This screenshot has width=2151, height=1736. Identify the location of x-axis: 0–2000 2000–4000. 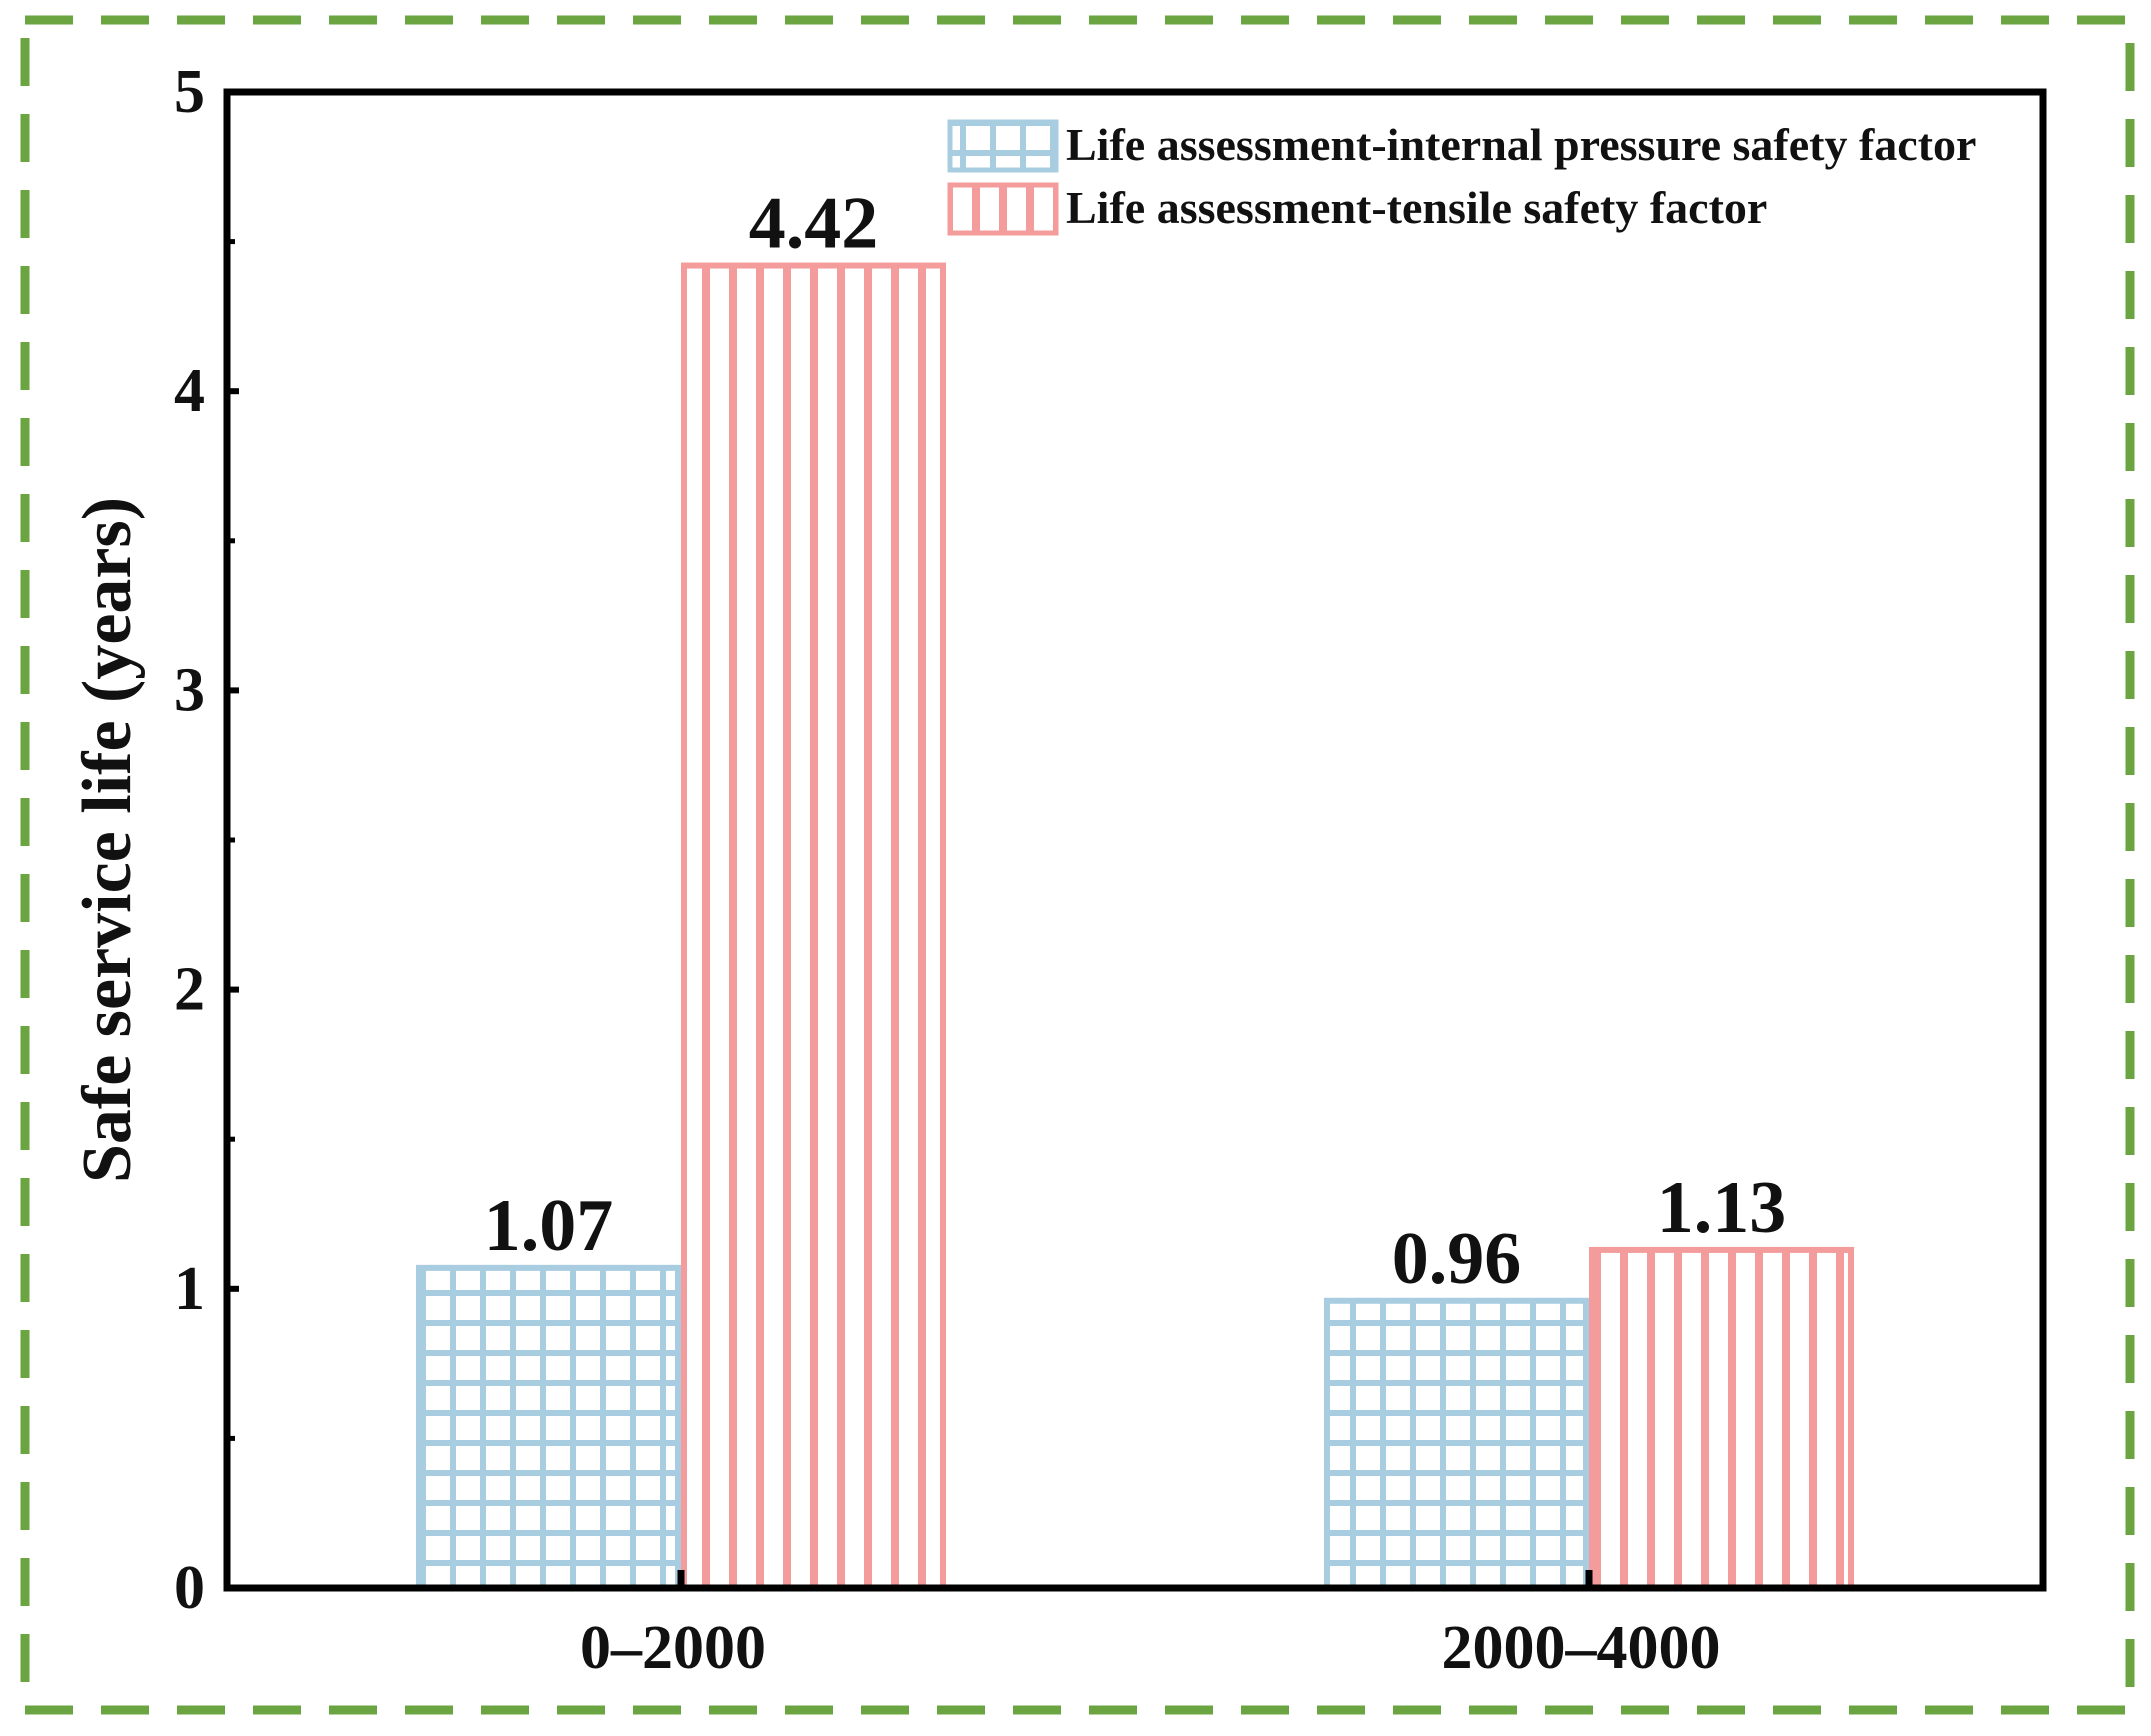
(1150, 1626).